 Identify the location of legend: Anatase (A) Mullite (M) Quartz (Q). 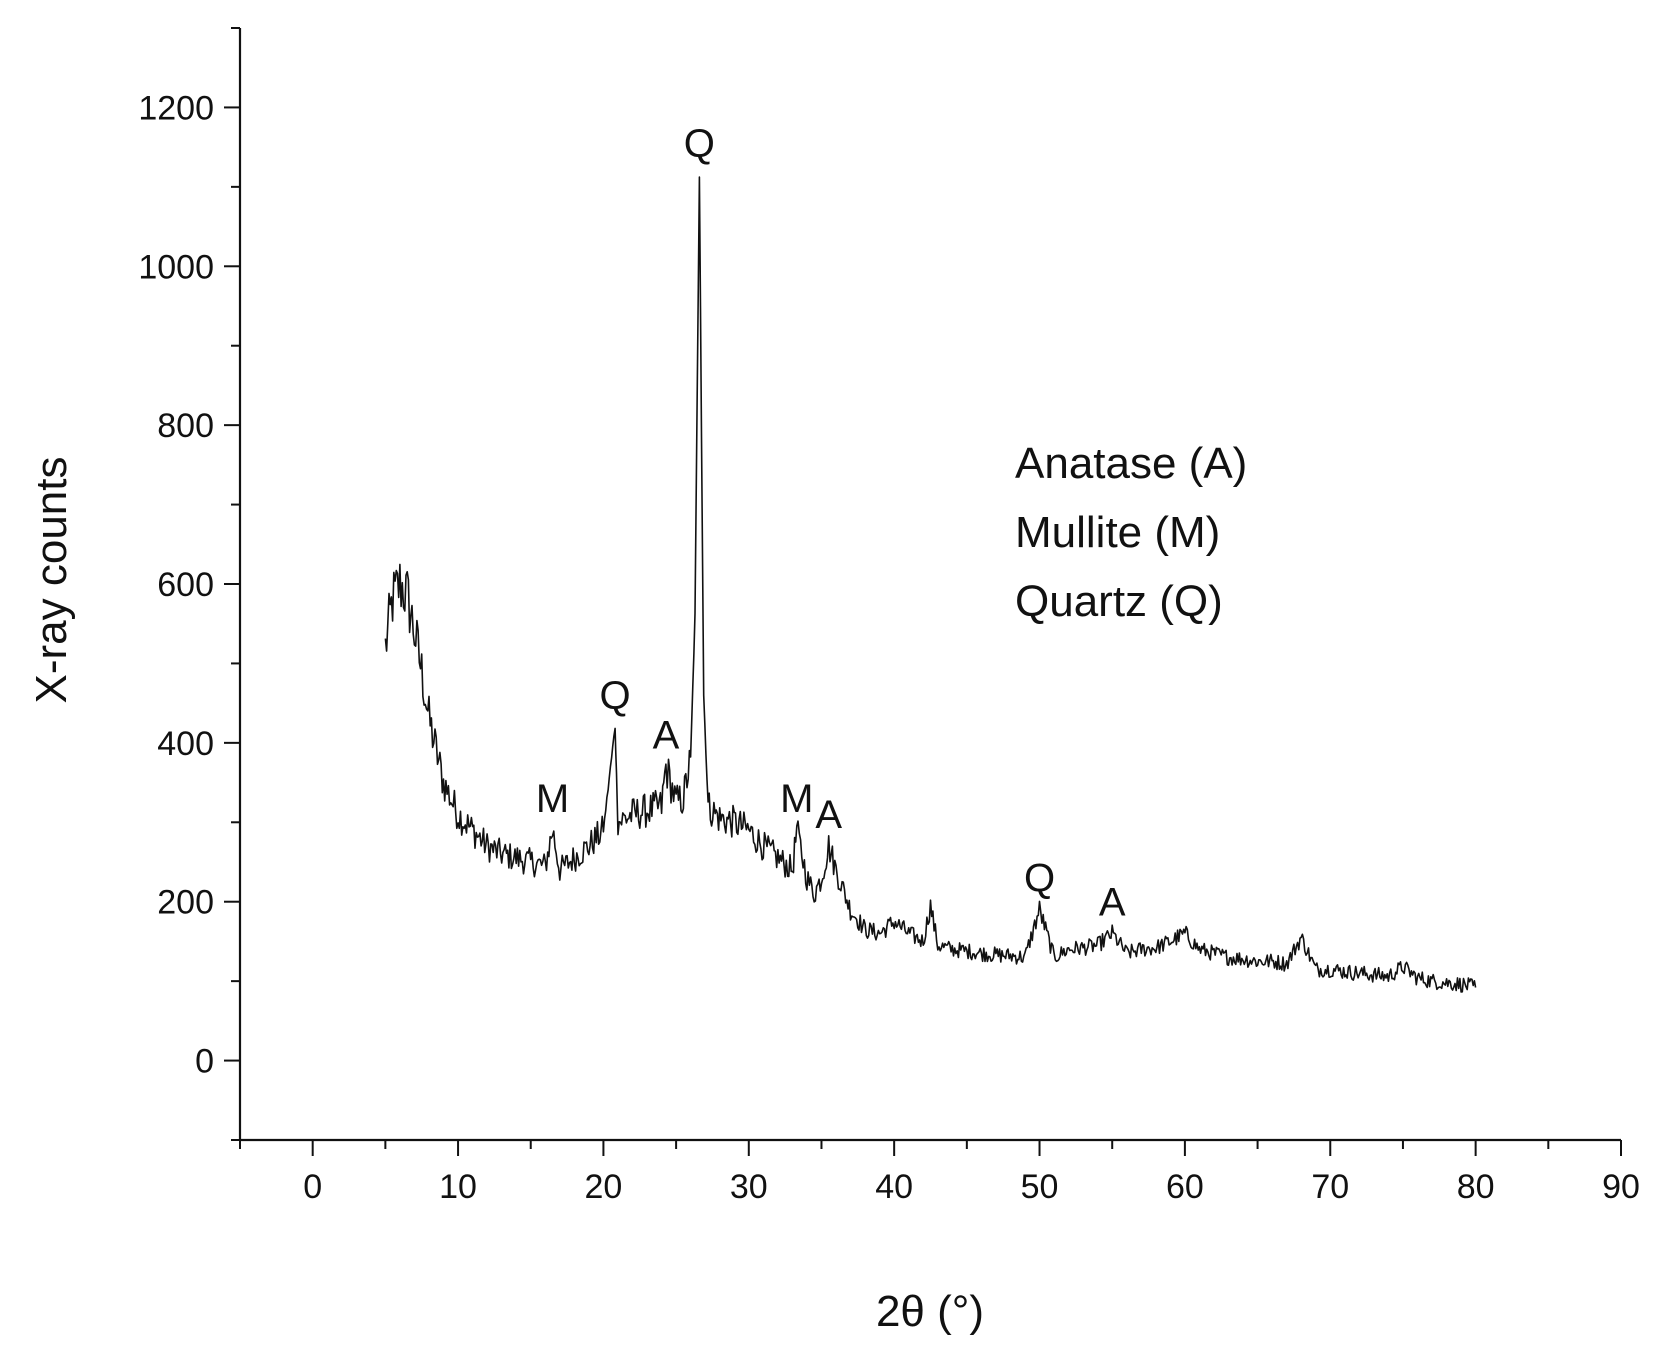
(1131, 532).